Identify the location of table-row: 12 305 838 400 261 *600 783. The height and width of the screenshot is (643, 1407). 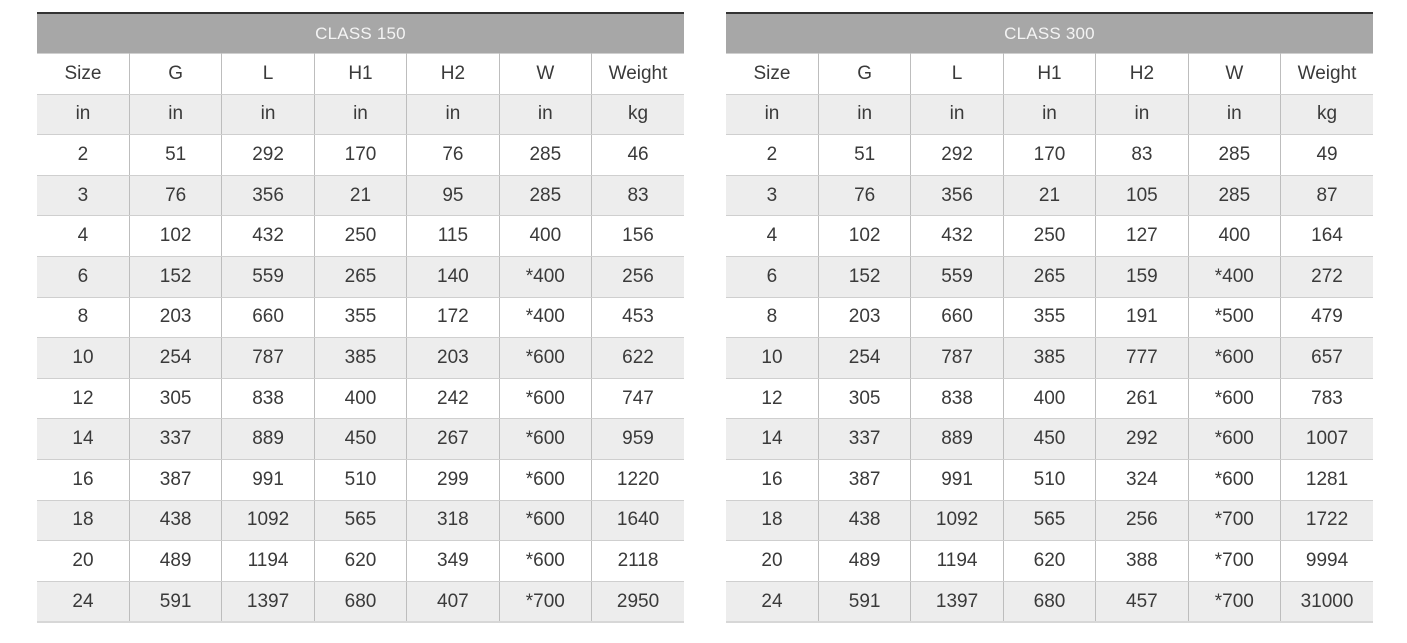
(1049, 399).